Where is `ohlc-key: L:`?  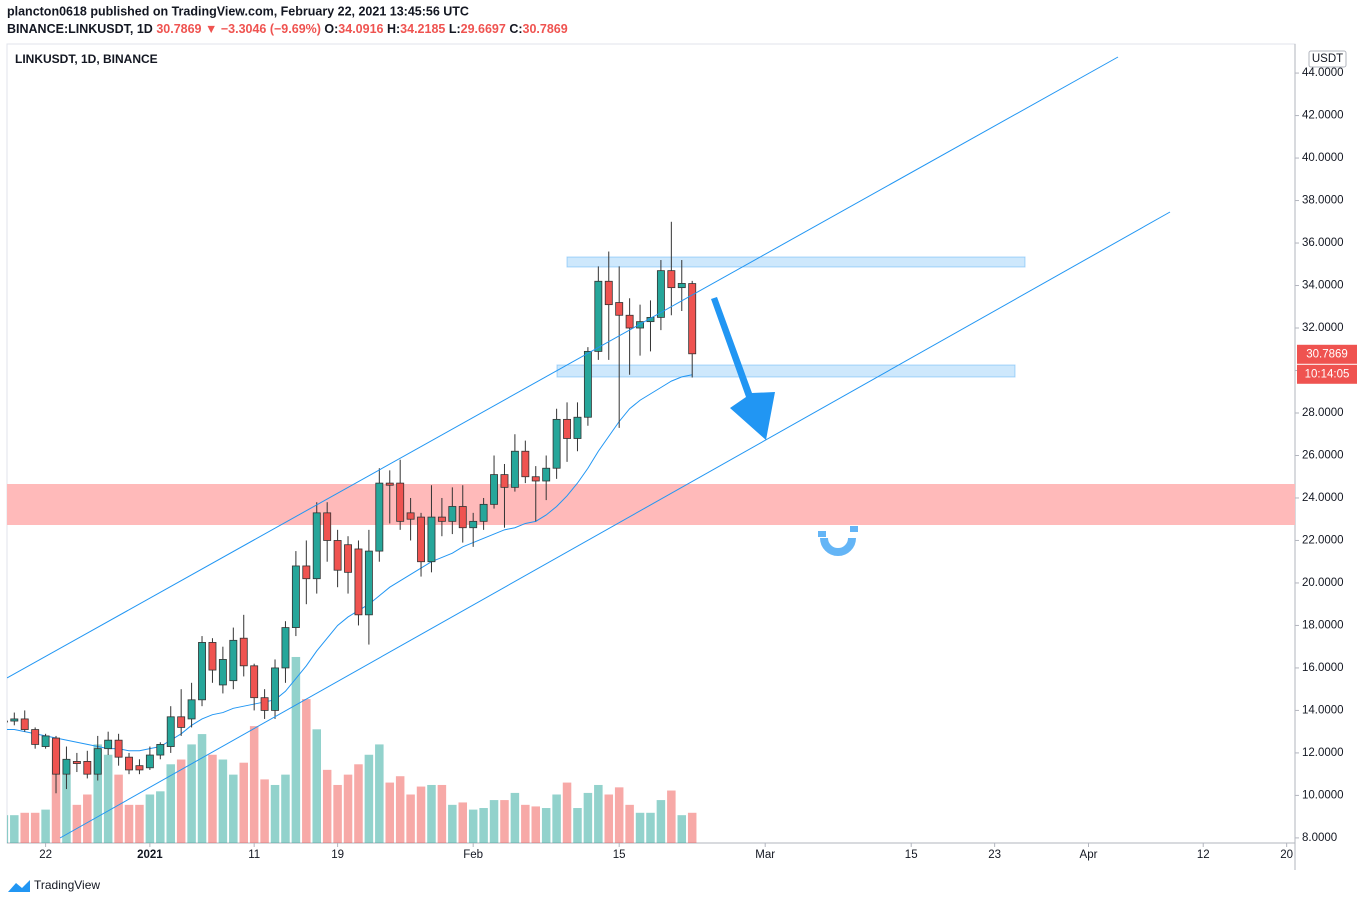 ohlc-key: L: is located at coordinates (455, 29).